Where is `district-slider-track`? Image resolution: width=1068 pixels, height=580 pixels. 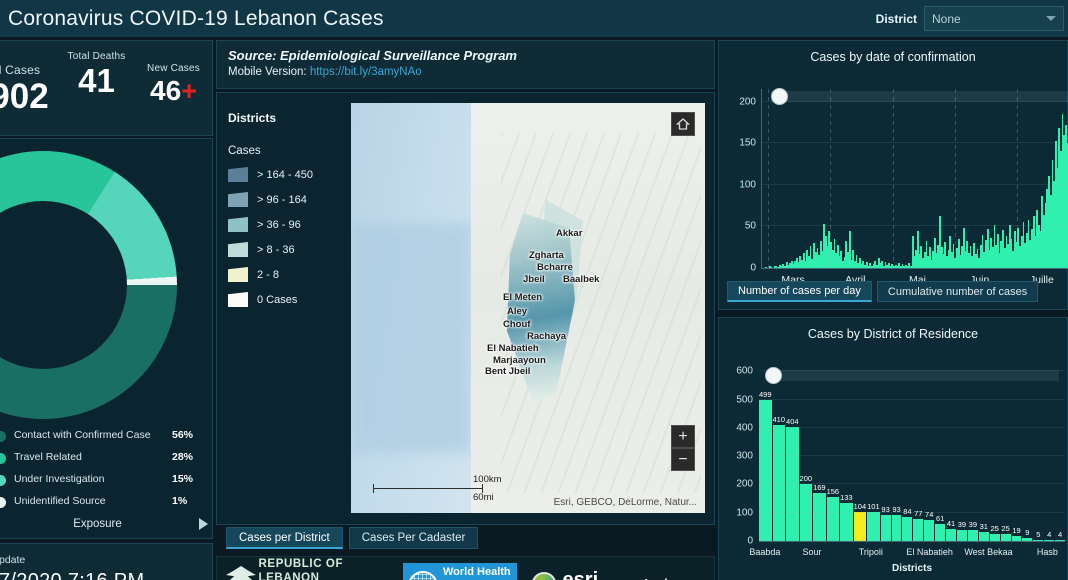
district-slider-track is located at coordinates (914, 375).